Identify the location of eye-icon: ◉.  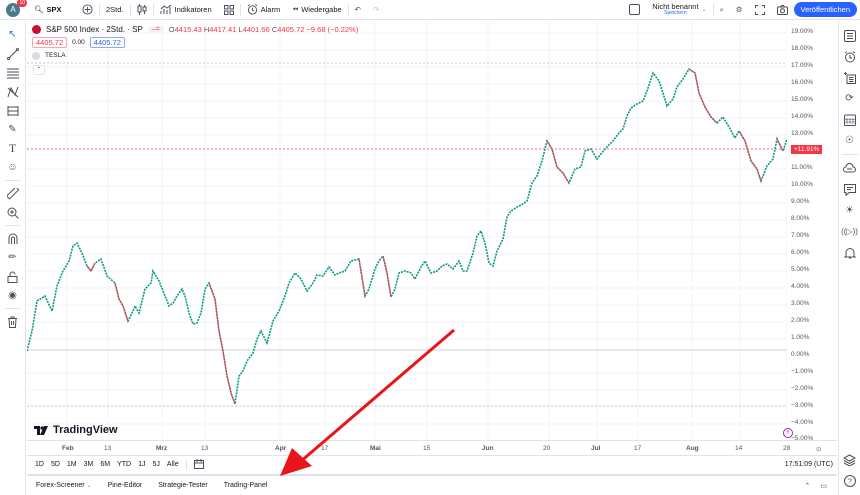
(12, 295).